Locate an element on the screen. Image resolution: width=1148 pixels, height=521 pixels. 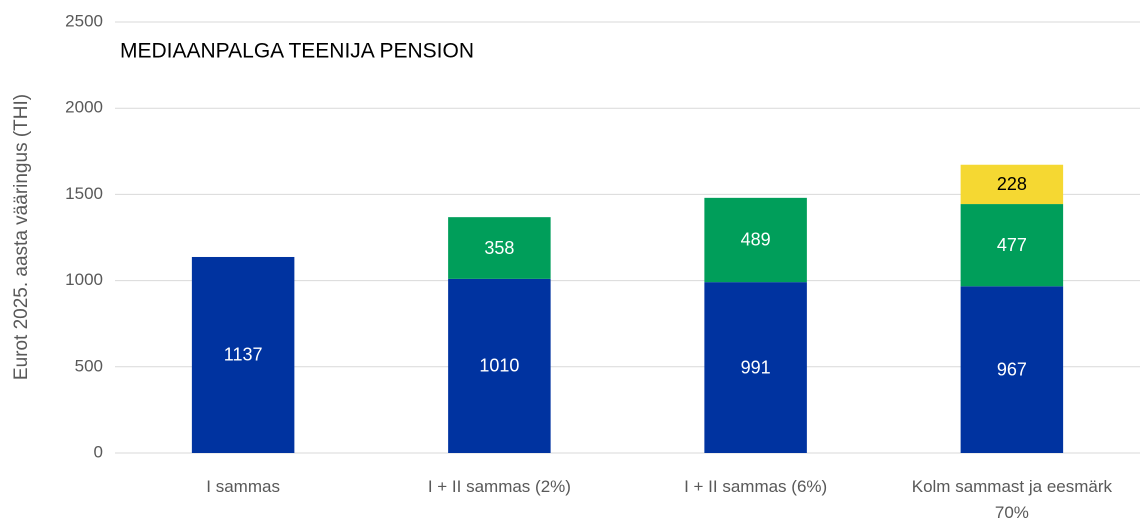
y-tick-label: 0 is located at coordinates (98, 451).